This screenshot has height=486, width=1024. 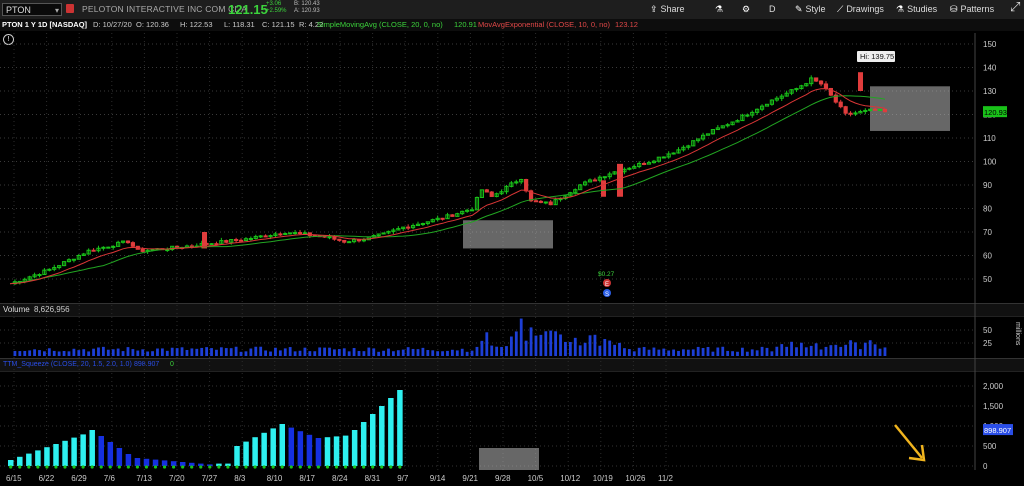 I want to click on drawings-button: ⟋ Drawings, so click(x=860, y=9).